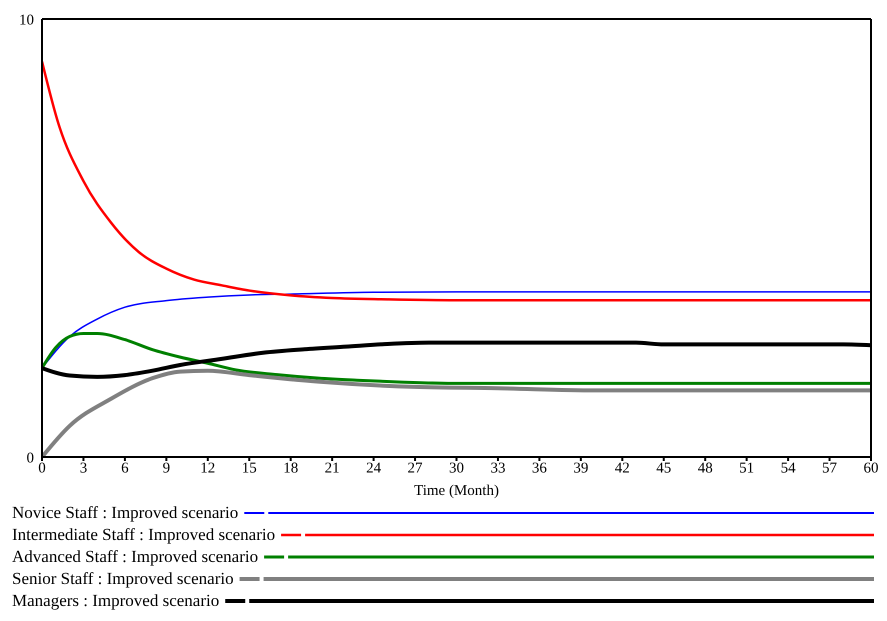  What do you see at coordinates (540, 468) in the screenshot?
I see `x-tick-label: 36` at bounding box center [540, 468].